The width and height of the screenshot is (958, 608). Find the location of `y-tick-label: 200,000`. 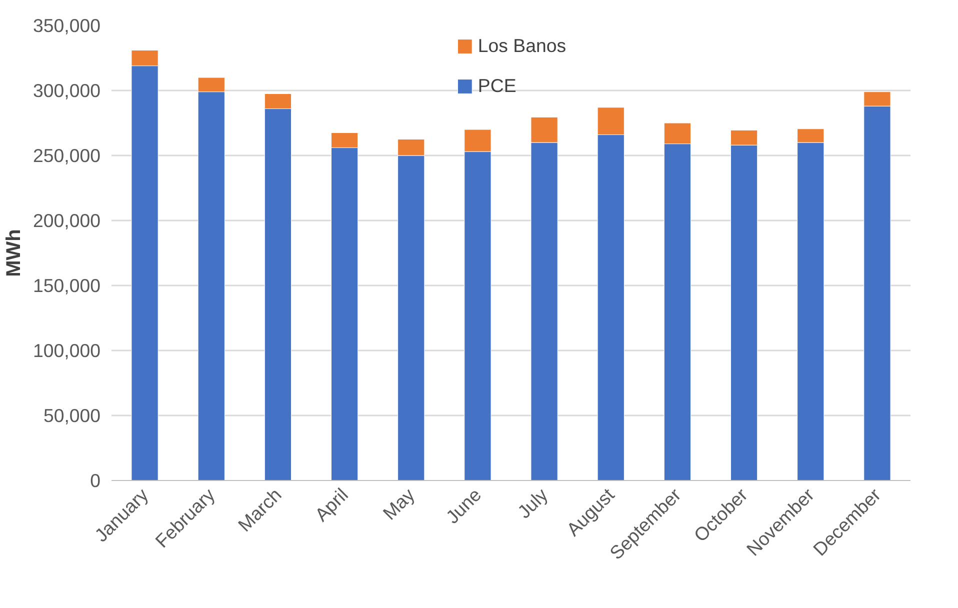

y-tick-label: 200,000 is located at coordinates (67, 220).